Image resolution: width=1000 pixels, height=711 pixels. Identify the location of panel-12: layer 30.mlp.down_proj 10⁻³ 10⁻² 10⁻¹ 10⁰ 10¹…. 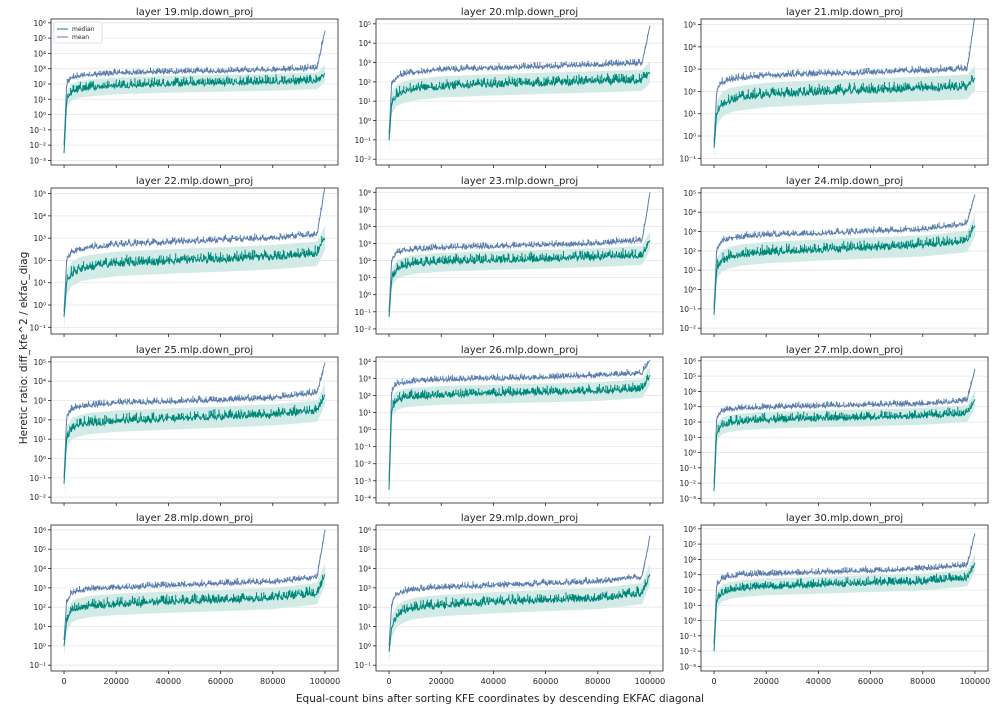
(834, 599).